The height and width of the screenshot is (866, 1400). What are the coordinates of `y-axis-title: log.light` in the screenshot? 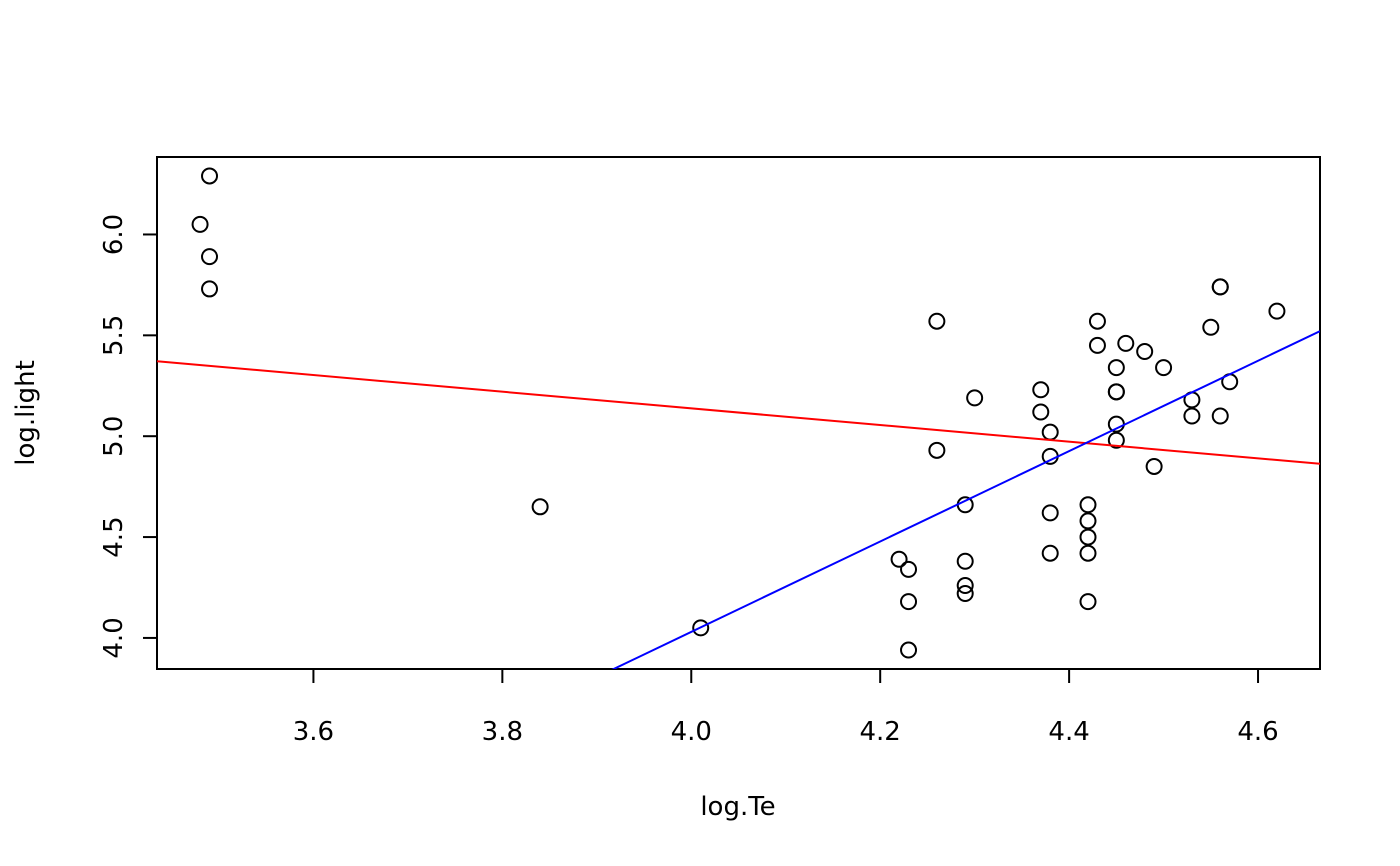 It's located at (26, 413).